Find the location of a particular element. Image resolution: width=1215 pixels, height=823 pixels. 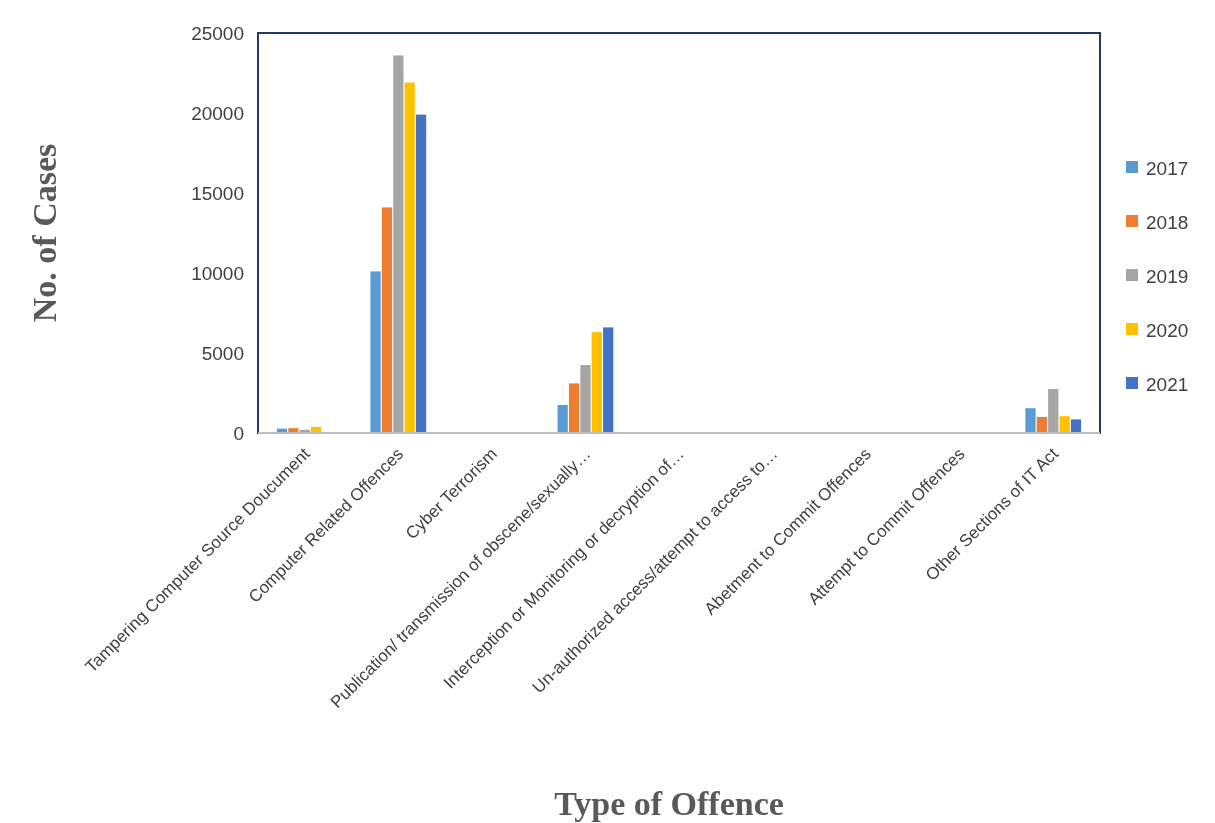

y-tick-label: 10000 is located at coordinates (217, 273).